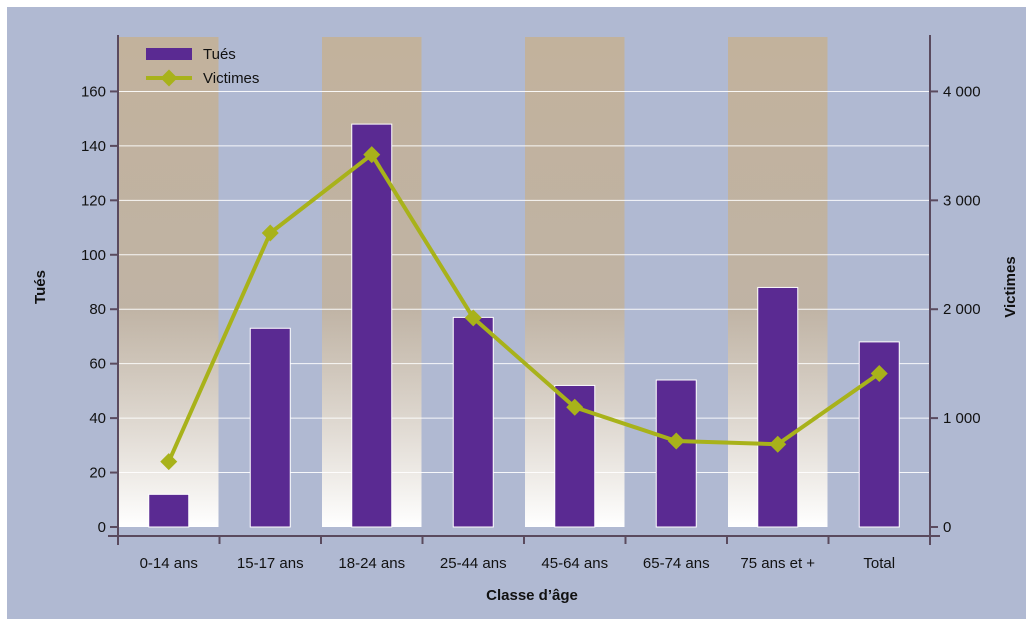 This screenshot has height=626, width=1033. Describe the element at coordinates (202, 66) in the screenshot. I see `legend: Tués Victimes` at that location.